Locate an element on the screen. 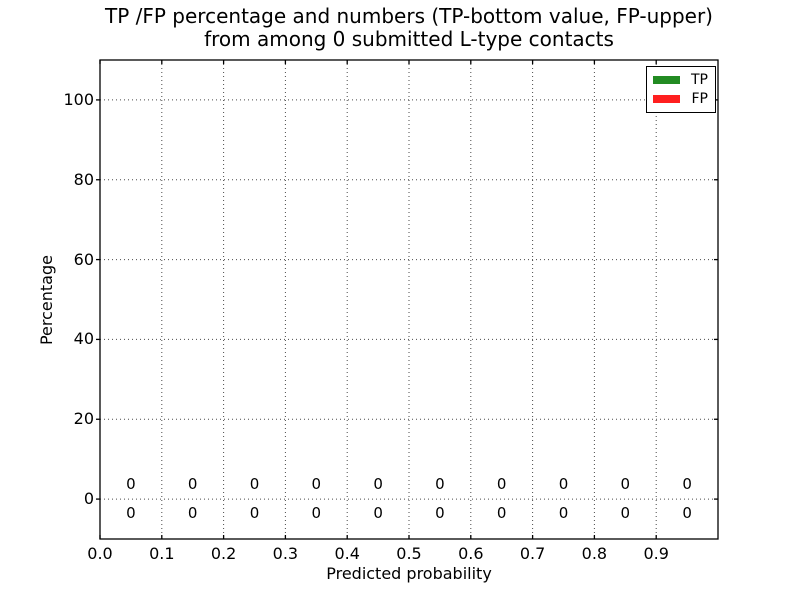  x-tick-label: 0.9 is located at coordinates (656, 553).